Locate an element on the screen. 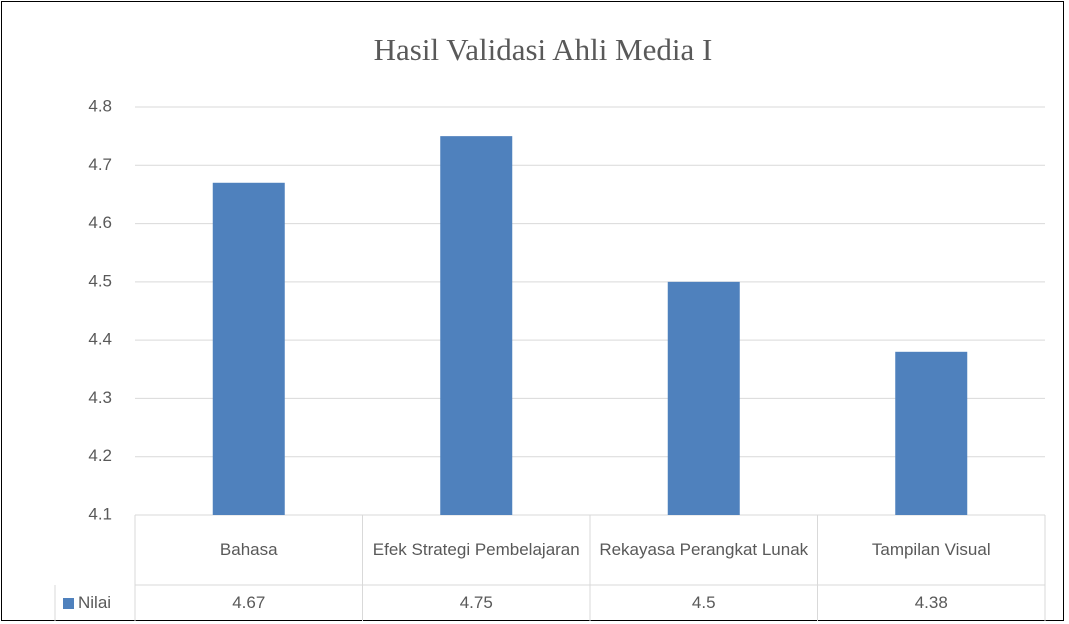 Image resolution: width=1069 pixels, height=624 pixels. x-tick-label: Rekayasa Perangkat Lunak is located at coordinates (704, 549).